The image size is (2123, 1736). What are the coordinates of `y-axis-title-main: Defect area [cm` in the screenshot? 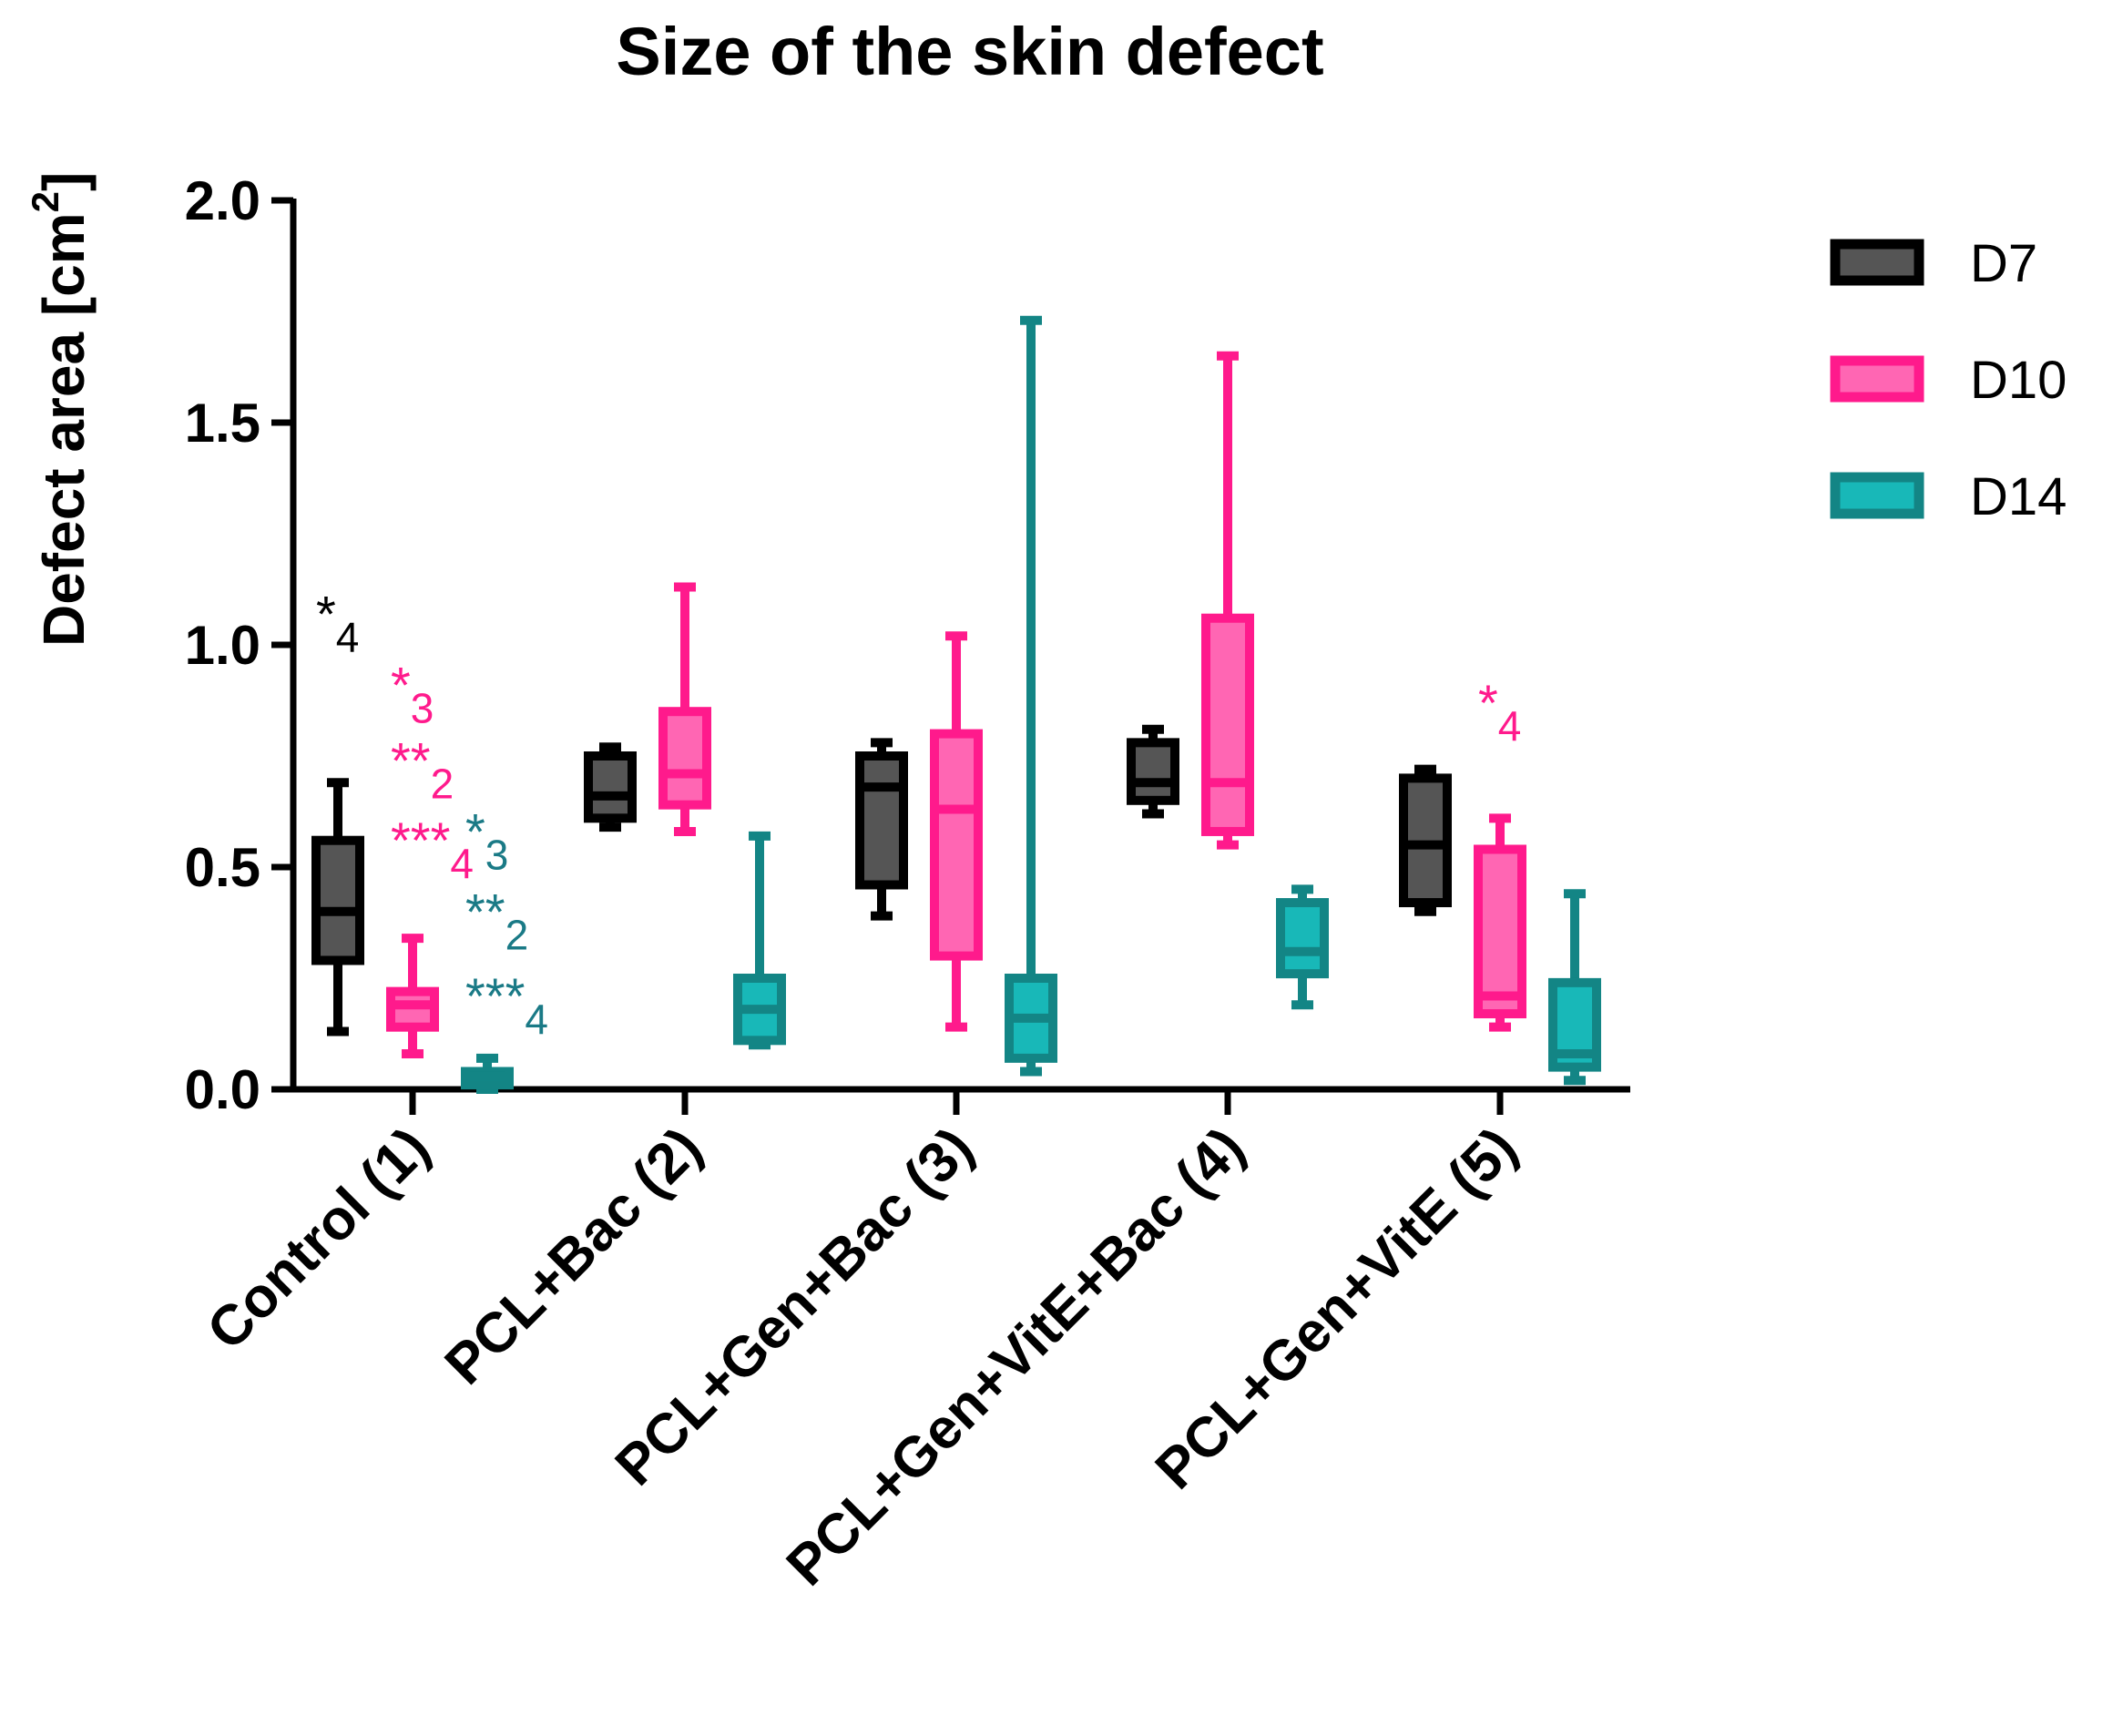 It's located at (64, 430).